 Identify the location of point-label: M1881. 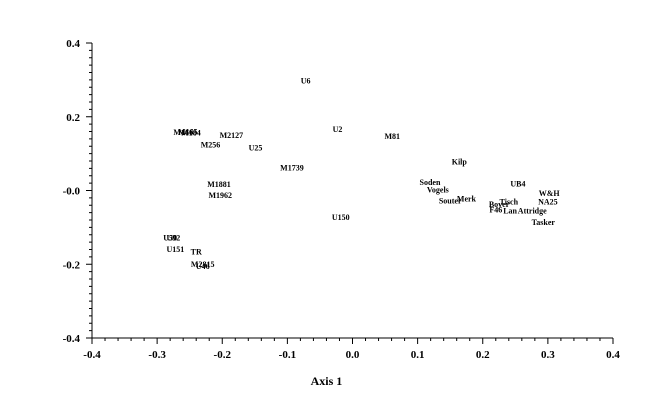
(219, 184).